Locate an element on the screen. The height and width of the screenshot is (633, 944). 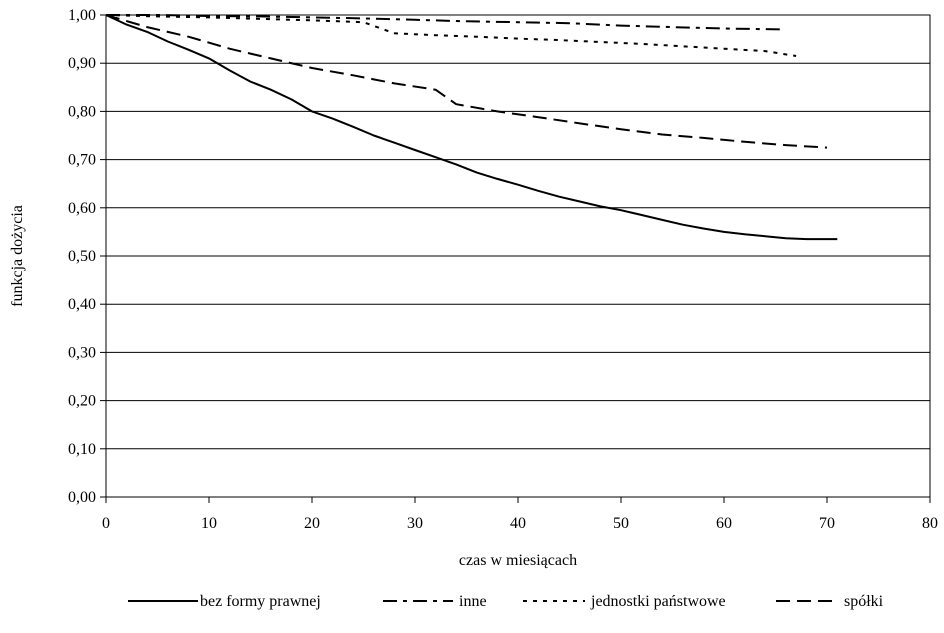
y-tick-label: 0,20 is located at coordinates (82, 401).